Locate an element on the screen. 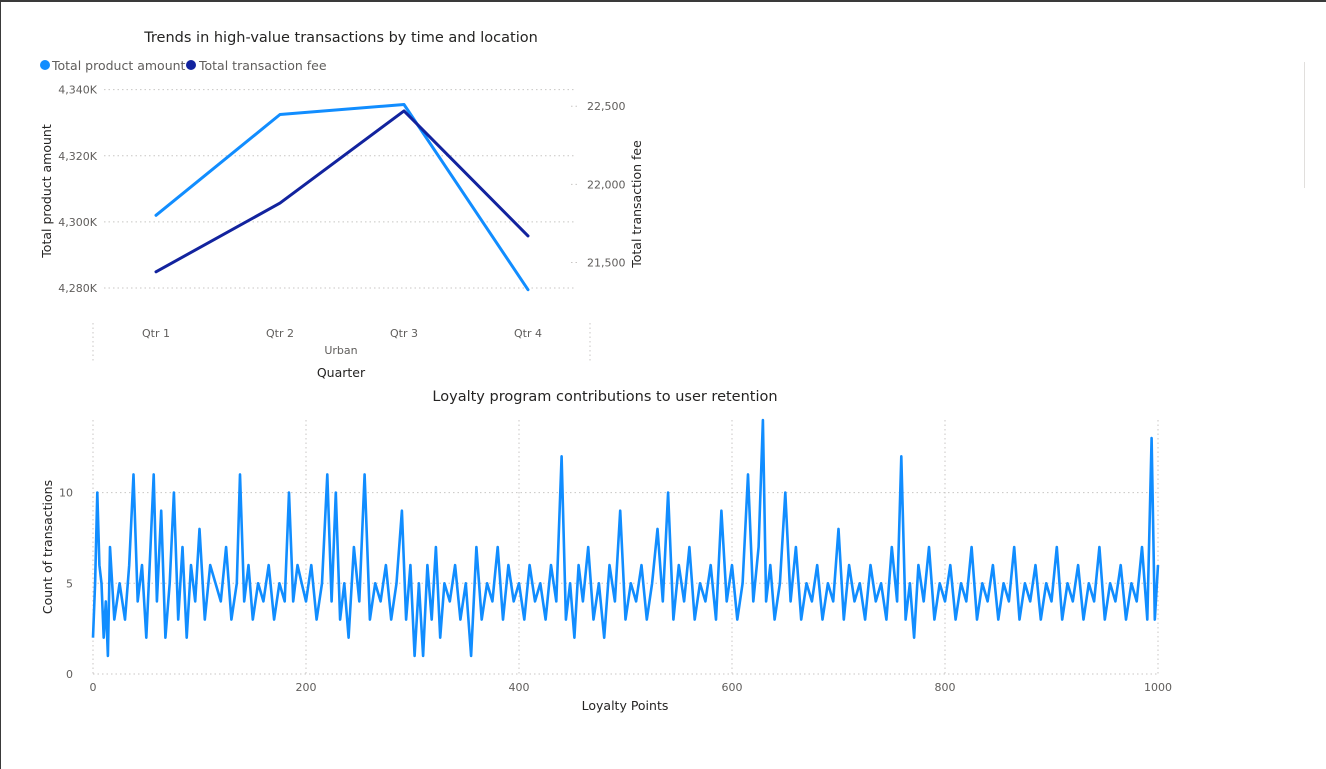  x-tick-label: Qtr 3 is located at coordinates (404, 333).